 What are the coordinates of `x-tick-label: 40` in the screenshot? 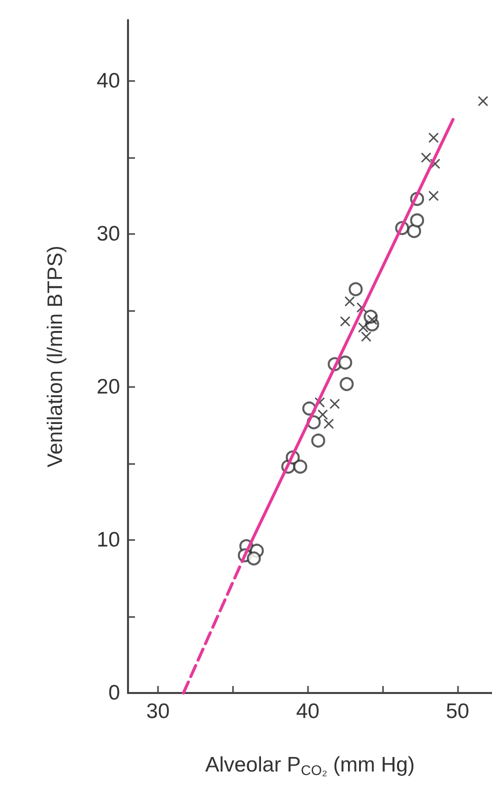 It's located at (308, 711).